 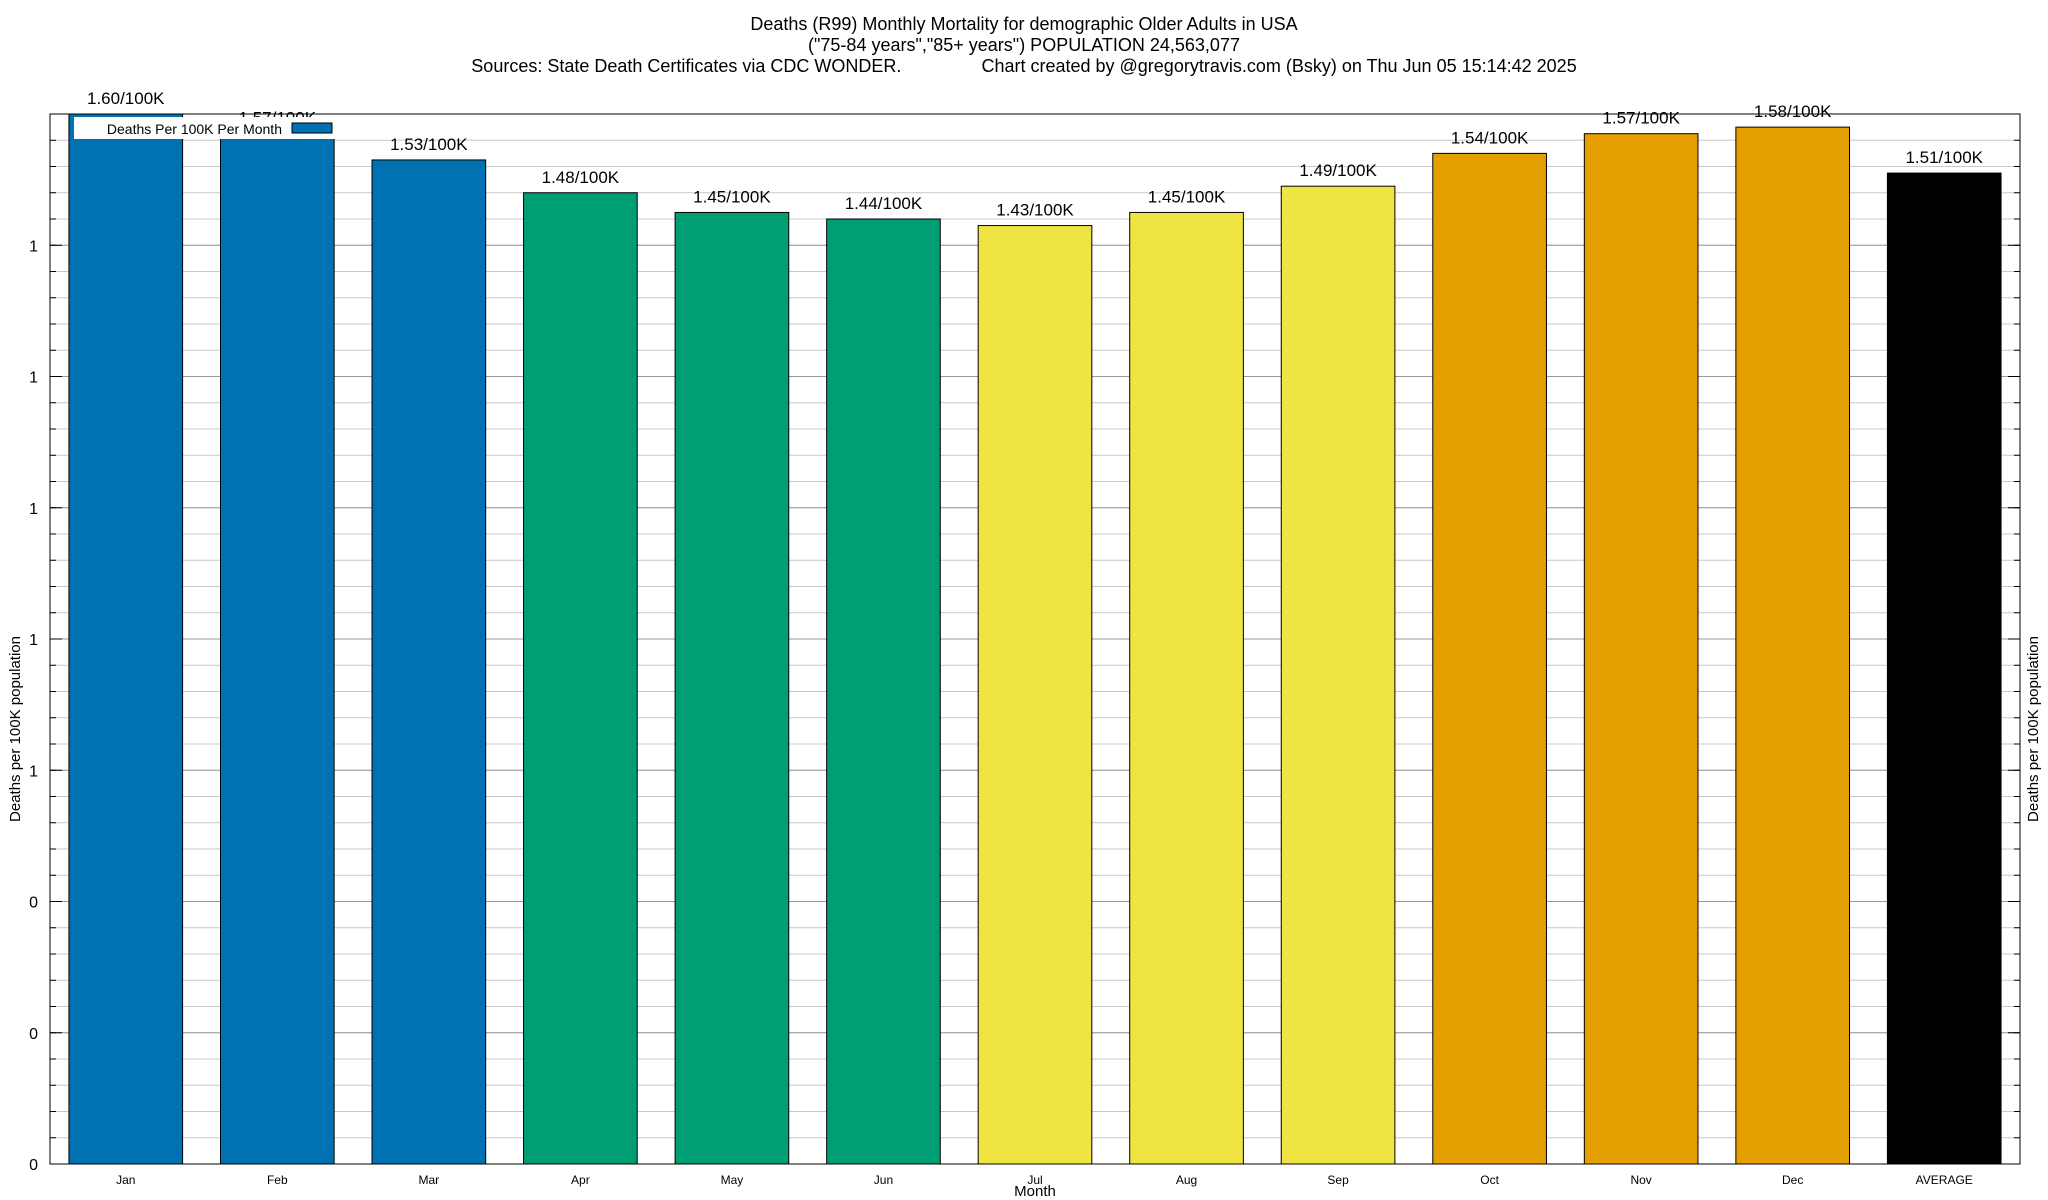 What do you see at coordinates (580, 678) in the screenshot?
I see `bar-apr` at bounding box center [580, 678].